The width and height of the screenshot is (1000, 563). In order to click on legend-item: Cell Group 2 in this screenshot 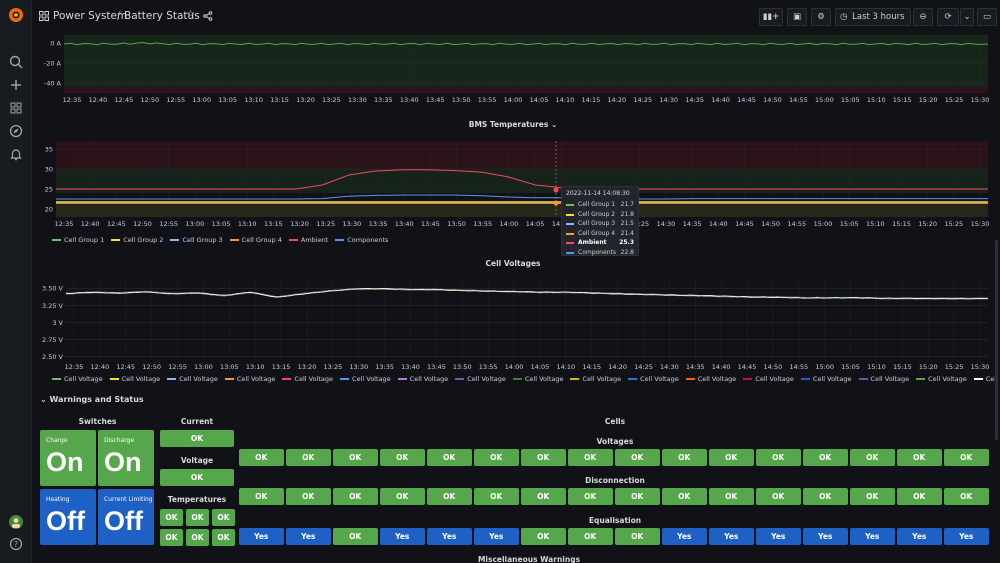, I will do `click(137, 240)`.